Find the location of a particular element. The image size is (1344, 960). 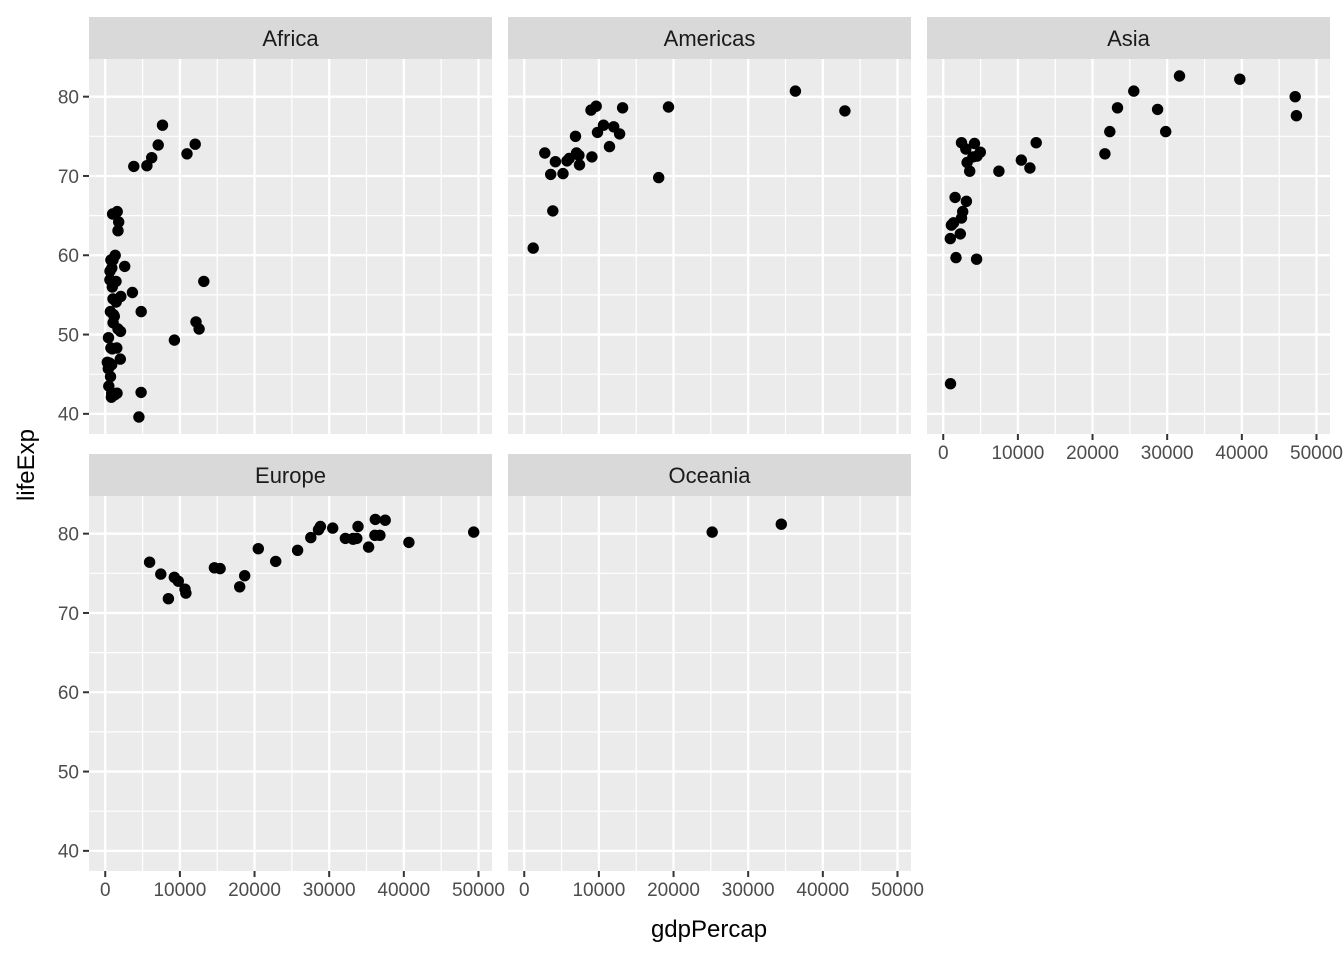

strip-label-oceania: Oceania is located at coordinates (710, 475).